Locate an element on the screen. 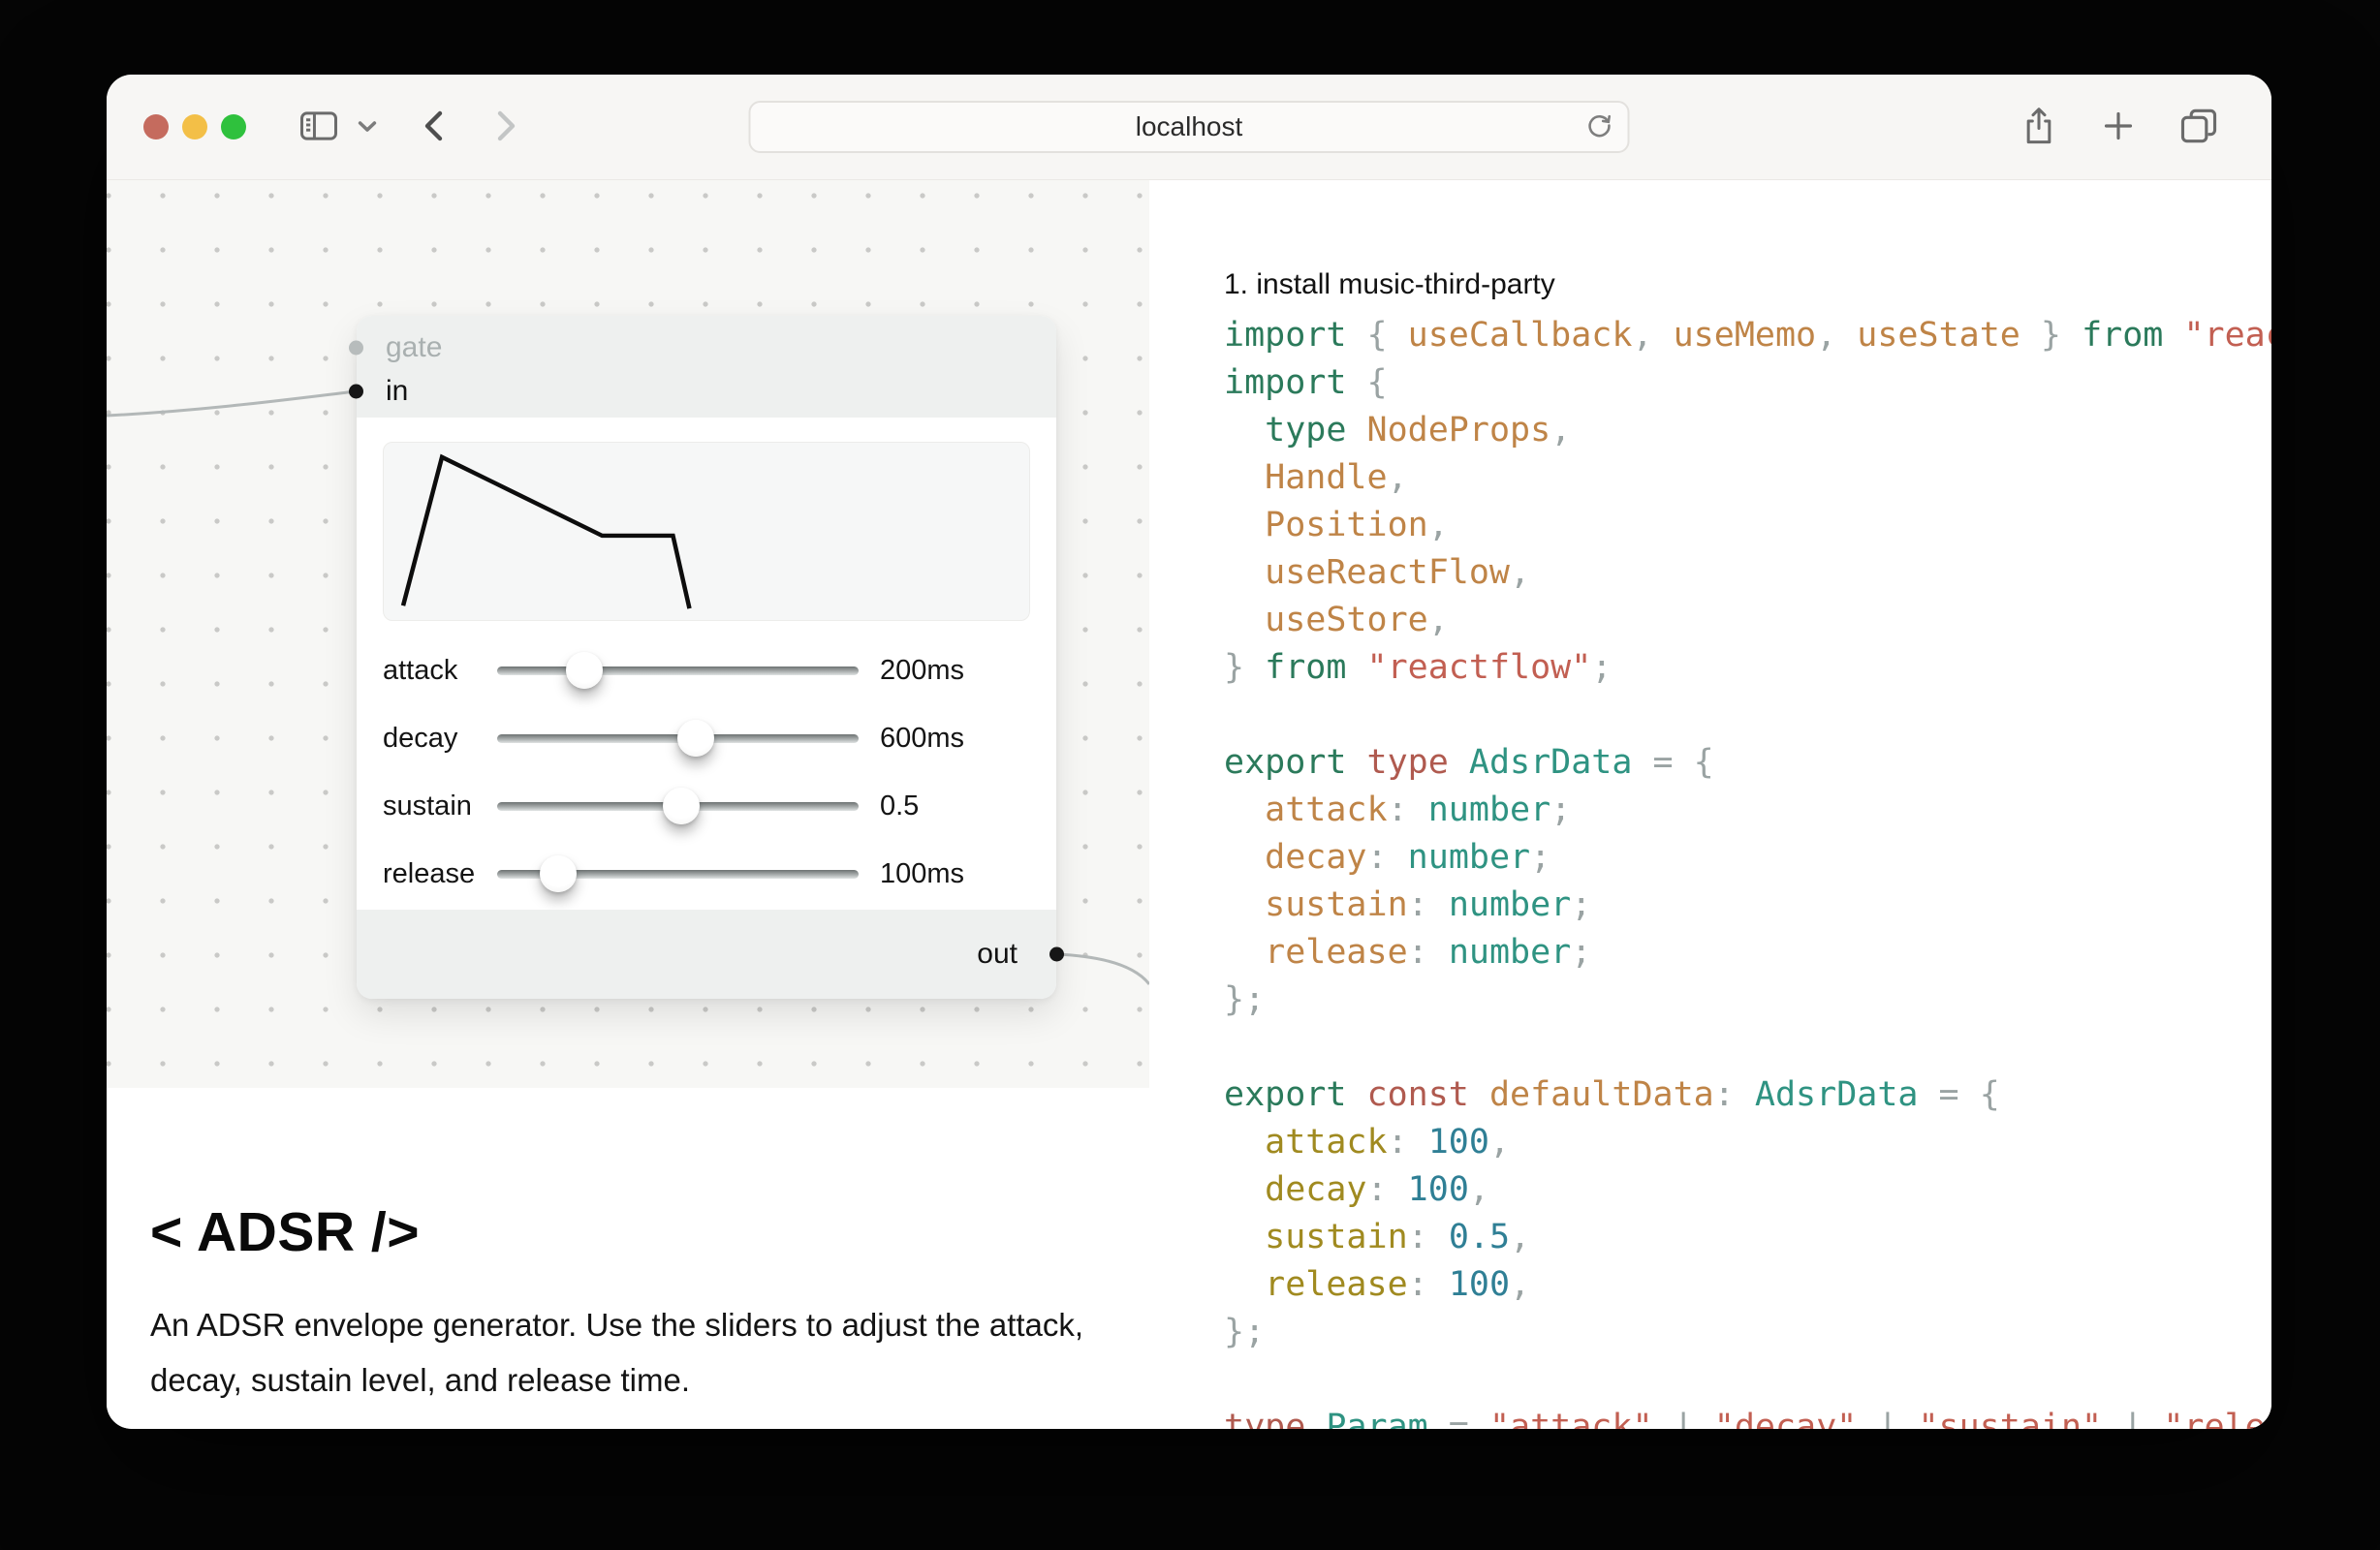 The width and height of the screenshot is (2380, 1550). tab-overview-icon is located at coordinates (2199, 127).